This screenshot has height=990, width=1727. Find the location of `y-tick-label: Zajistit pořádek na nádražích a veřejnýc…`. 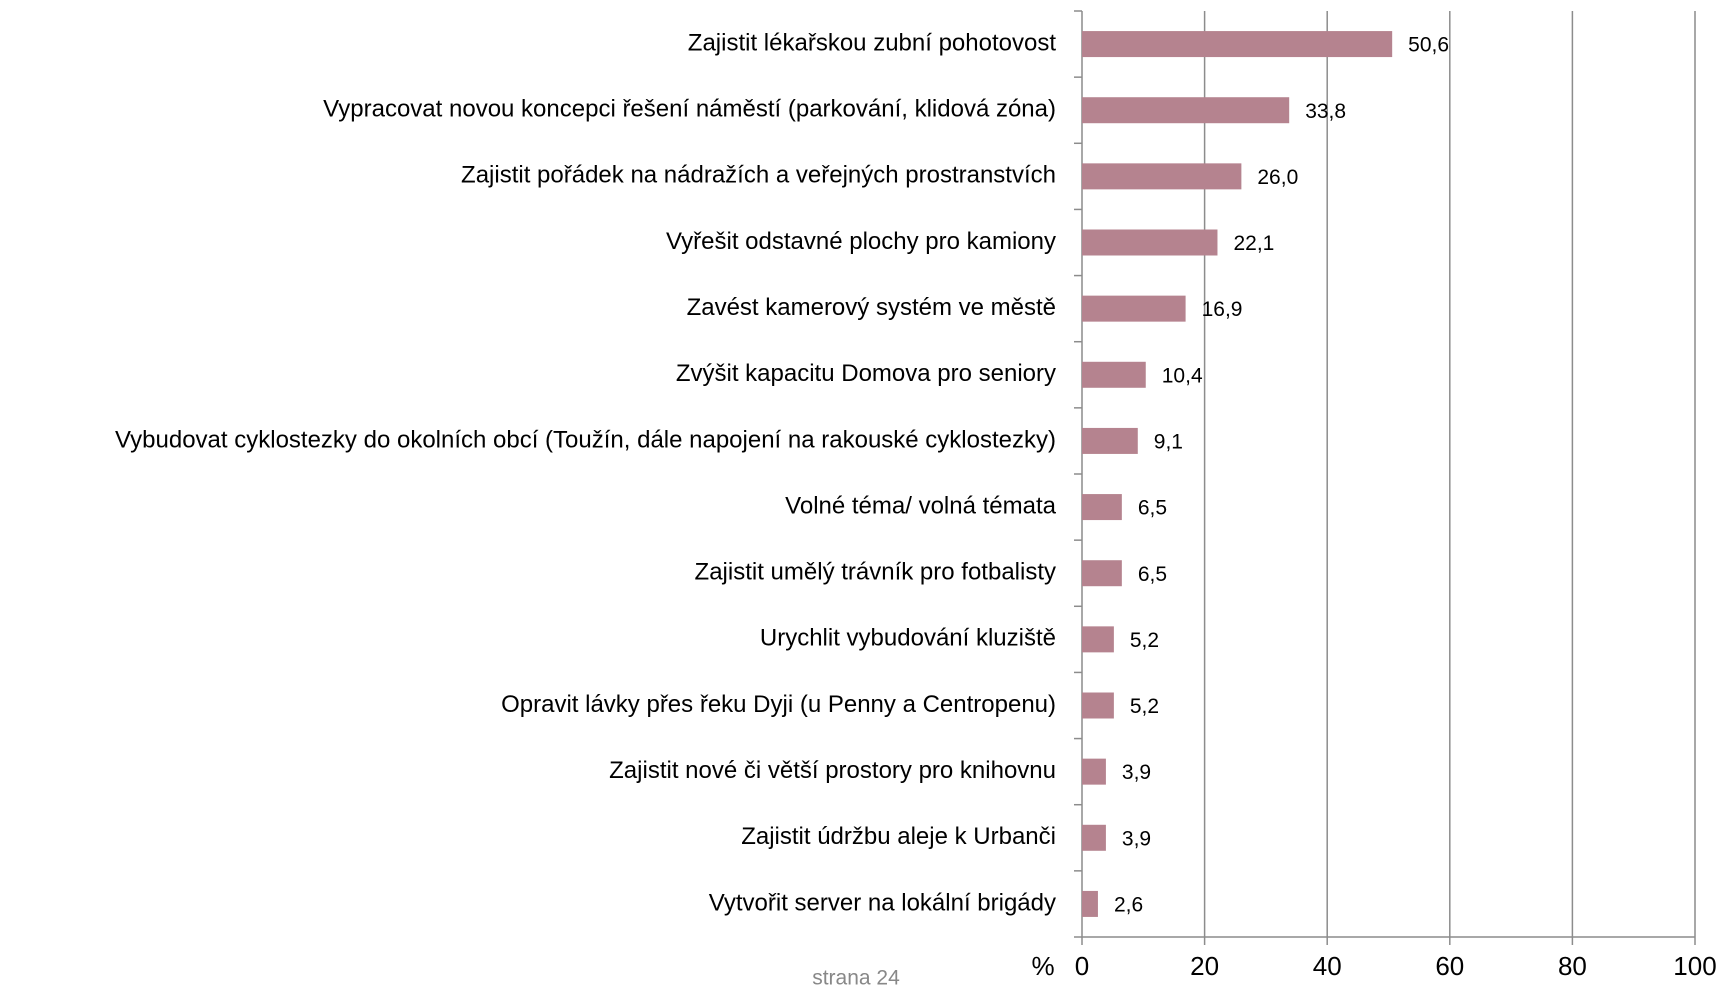

y-tick-label: Zajistit pořádek na nádražích a veřejnýc… is located at coordinates (758, 175).